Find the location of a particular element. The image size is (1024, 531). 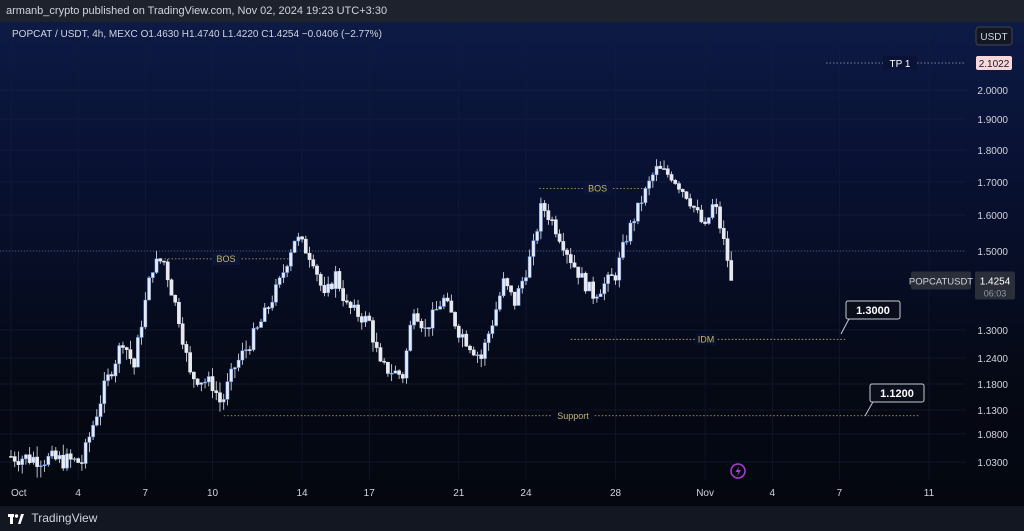

price-tick: 1.8000 is located at coordinates (992, 151).